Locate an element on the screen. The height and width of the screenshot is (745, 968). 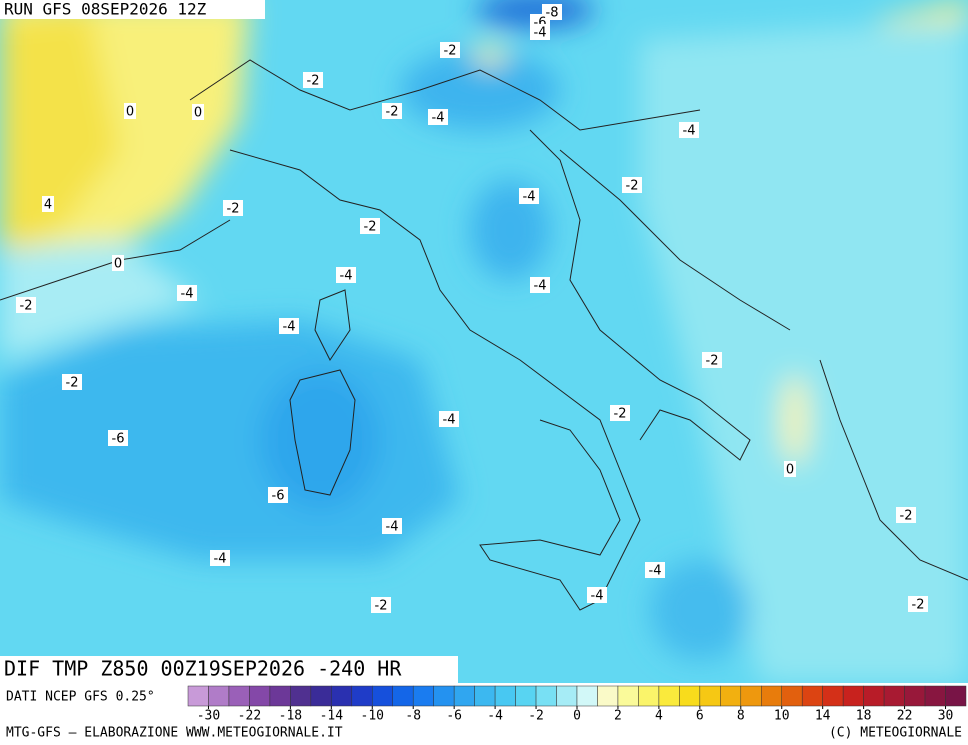
header-box is located at coordinates (132, 9).